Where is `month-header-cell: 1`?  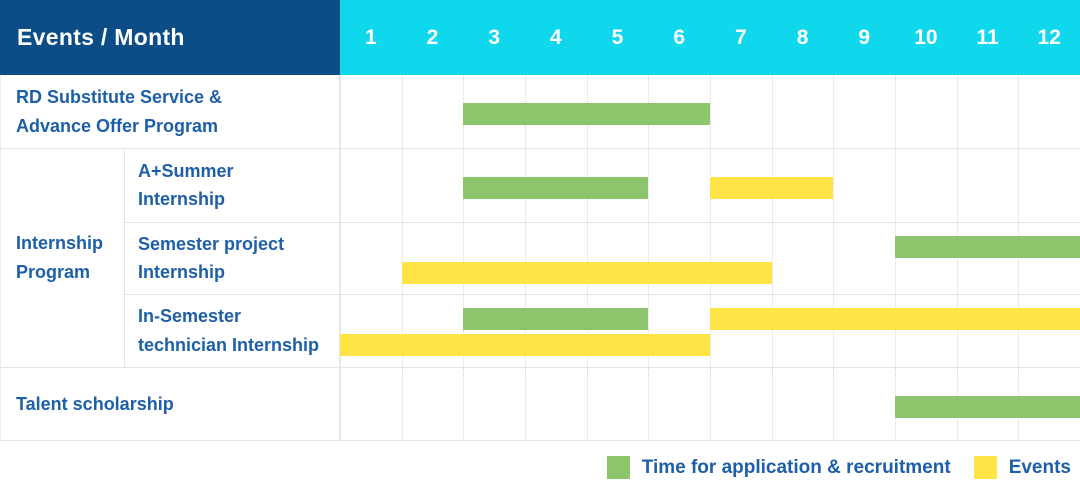 month-header-cell: 1 is located at coordinates (370, 37).